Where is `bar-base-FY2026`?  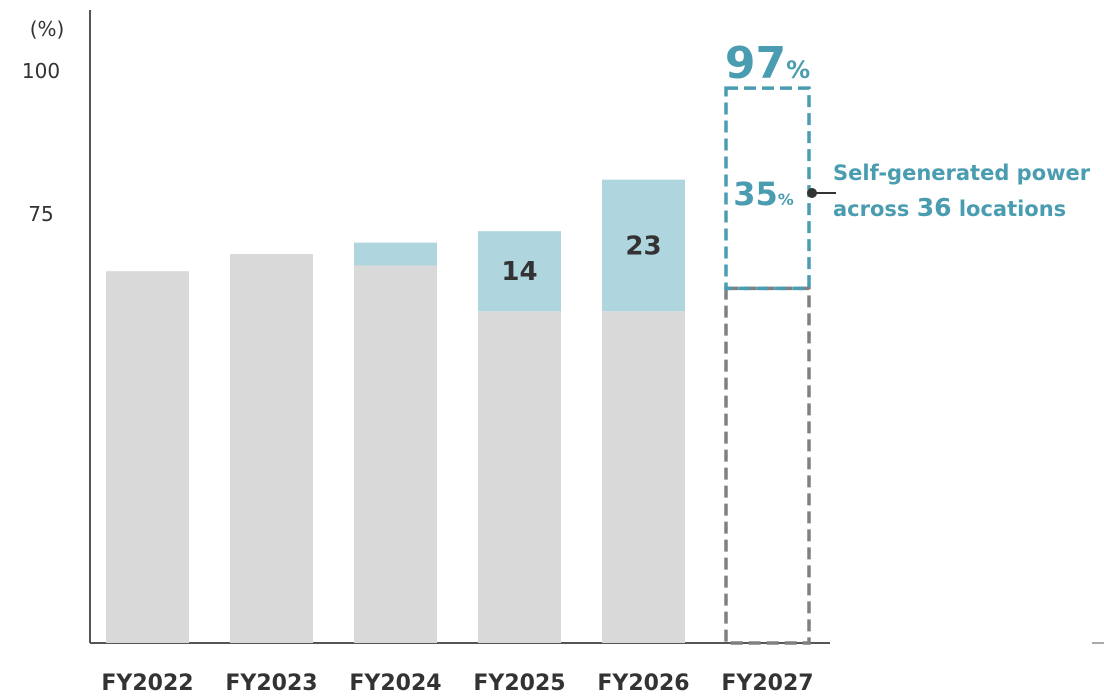 bar-base-FY2026 is located at coordinates (643, 477).